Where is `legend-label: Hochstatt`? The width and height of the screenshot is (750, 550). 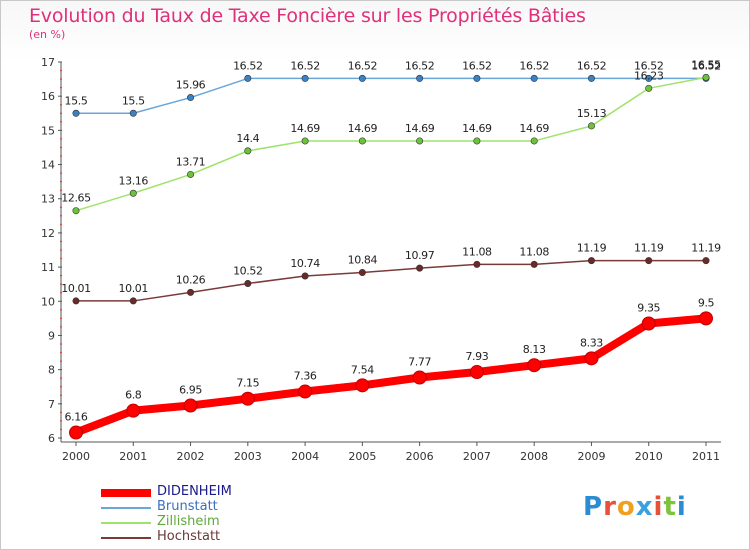 legend-label: Hochstatt is located at coordinates (189, 536).